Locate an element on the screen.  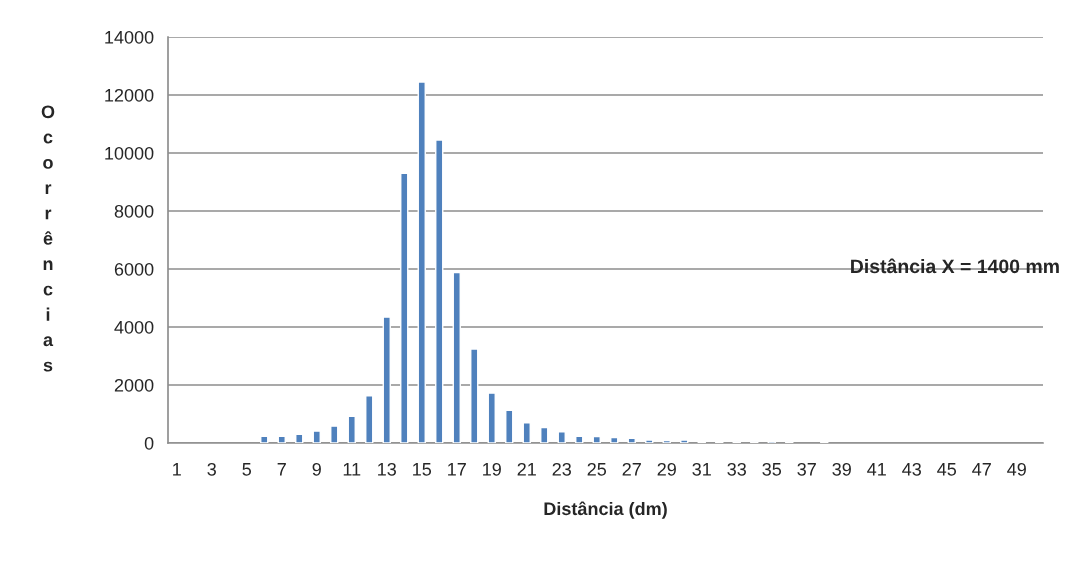
x-tick-label: 45 is located at coordinates (947, 469).